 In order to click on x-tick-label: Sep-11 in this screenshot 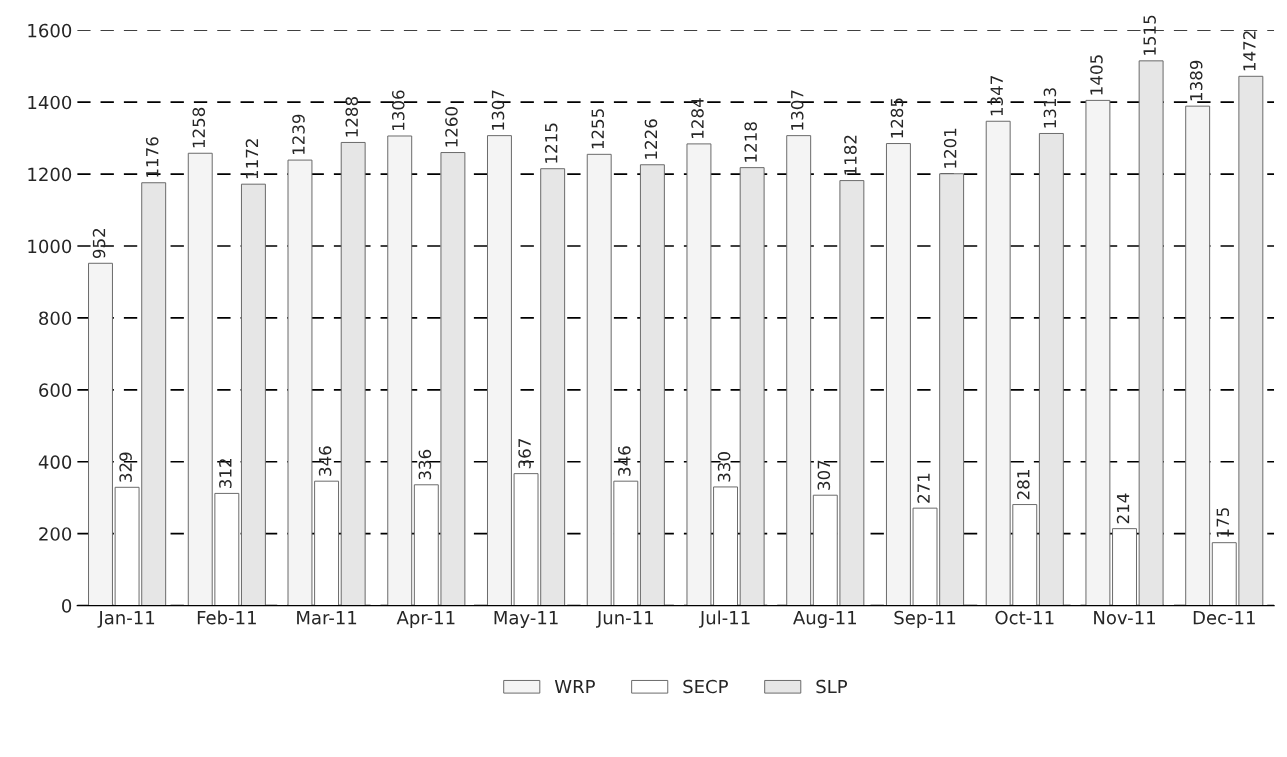, I will do `click(925, 619)`.